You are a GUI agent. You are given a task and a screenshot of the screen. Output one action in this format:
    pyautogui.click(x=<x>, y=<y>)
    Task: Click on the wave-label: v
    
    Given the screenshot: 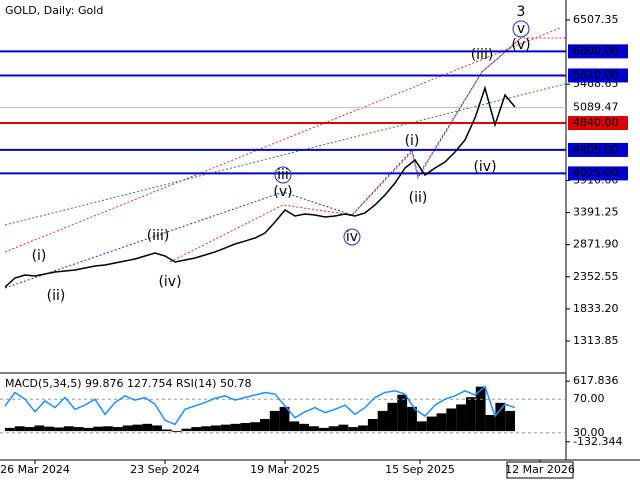 What is the action you would take?
    pyautogui.click(x=521, y=29)
    